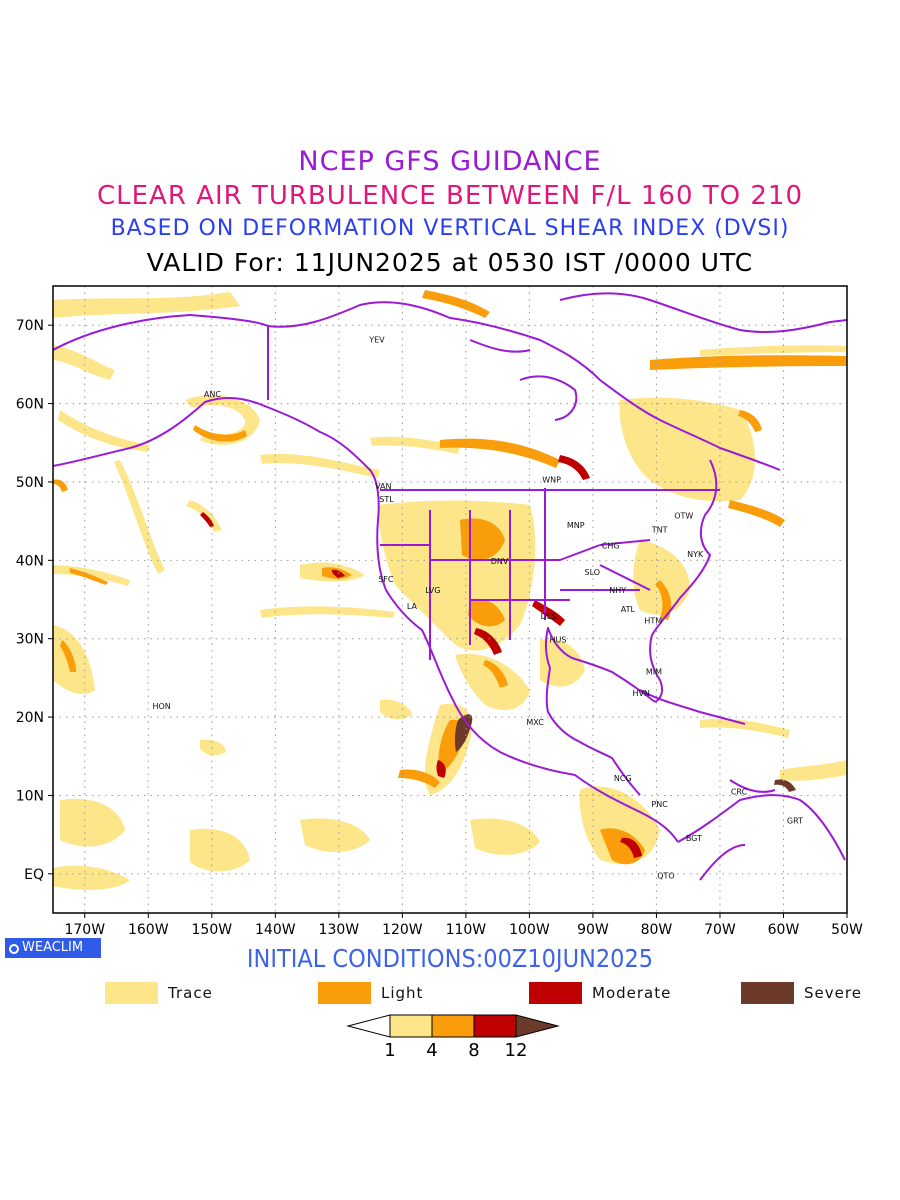 This screenshot has width=900, height=1200. I want to click on station-label: STL, so click(386, 499).